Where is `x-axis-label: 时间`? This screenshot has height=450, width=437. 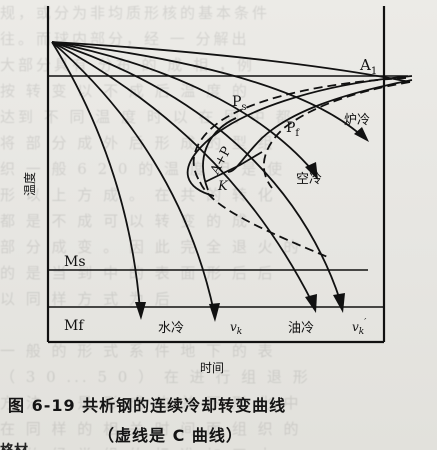
x-axis-label: 时间 is located at coordinates (212, 368).